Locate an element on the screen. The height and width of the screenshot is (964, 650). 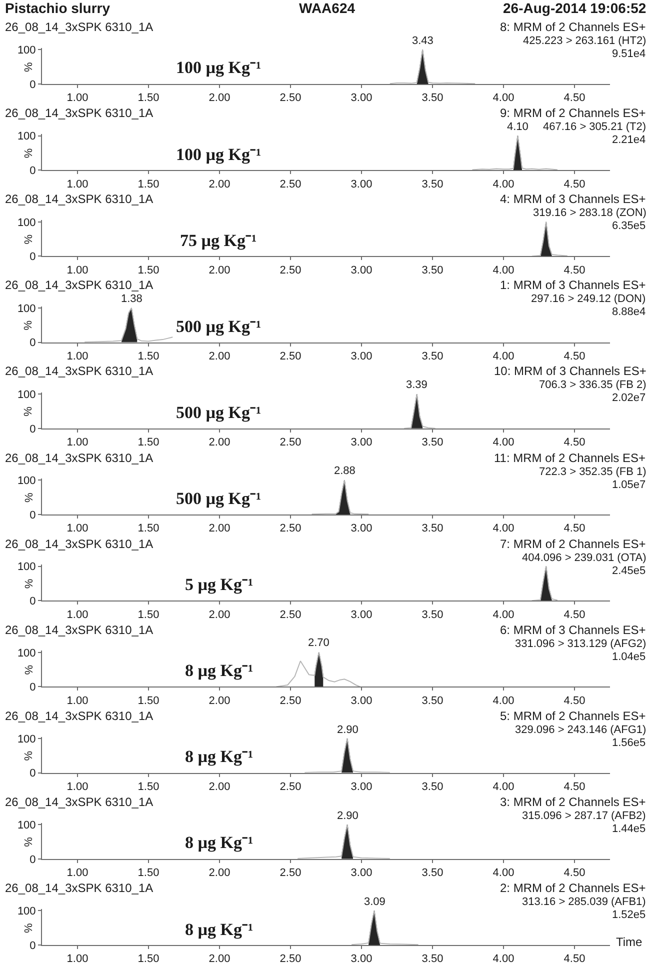
chart-subtitle: 6: MRM of 3 Channels ES+ is located at coordinates (573, 630).